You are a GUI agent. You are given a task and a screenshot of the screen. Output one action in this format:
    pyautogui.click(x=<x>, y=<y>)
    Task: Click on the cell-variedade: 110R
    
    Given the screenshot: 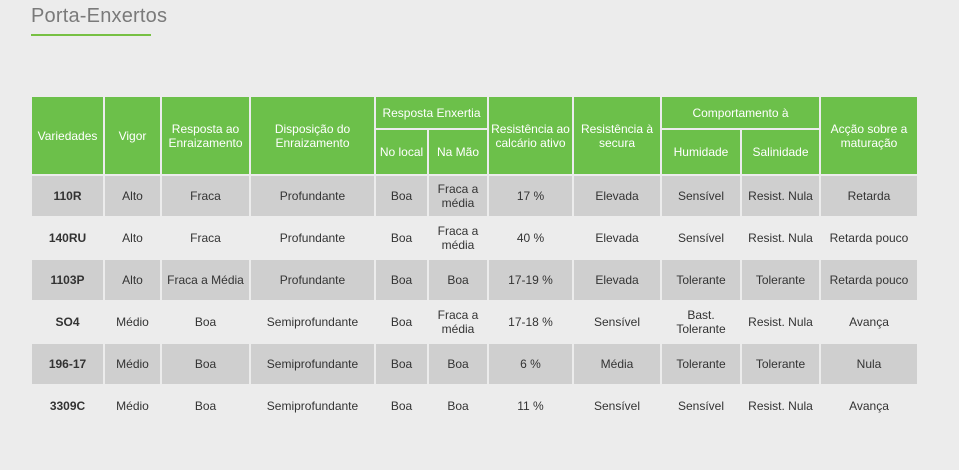 What is the action you would take?
    pyautogui.click(x=67, y=196)
    